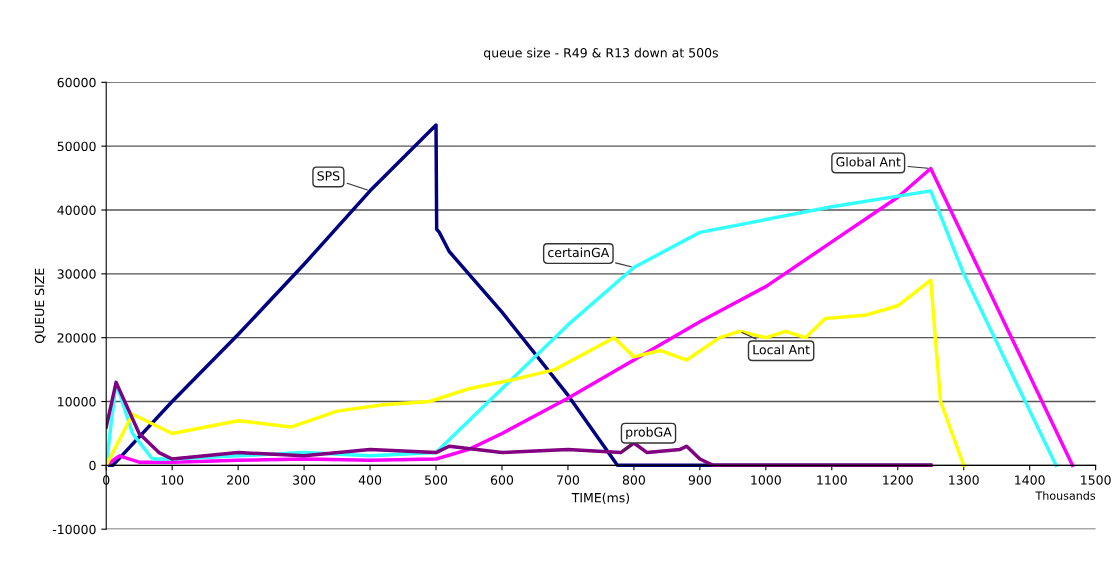  Describe the element at coordinates (328, 176) in the screenshot. I see `text: SPS` at that location.